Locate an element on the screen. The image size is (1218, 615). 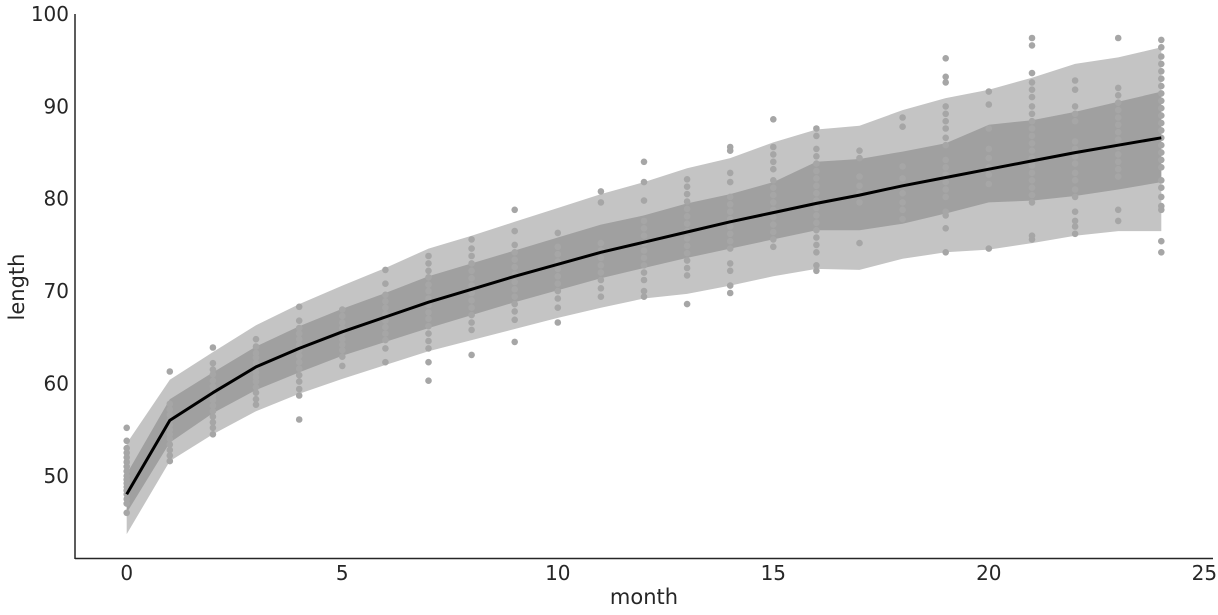
y-tick-label: 60 is located at coordinates (56, 384).